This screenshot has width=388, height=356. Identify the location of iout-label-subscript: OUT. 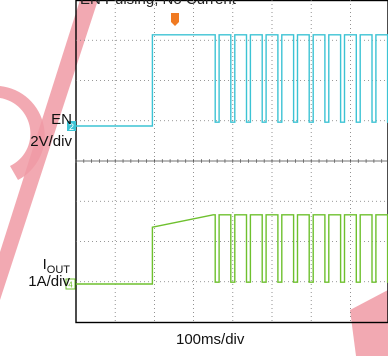
(58, 270).